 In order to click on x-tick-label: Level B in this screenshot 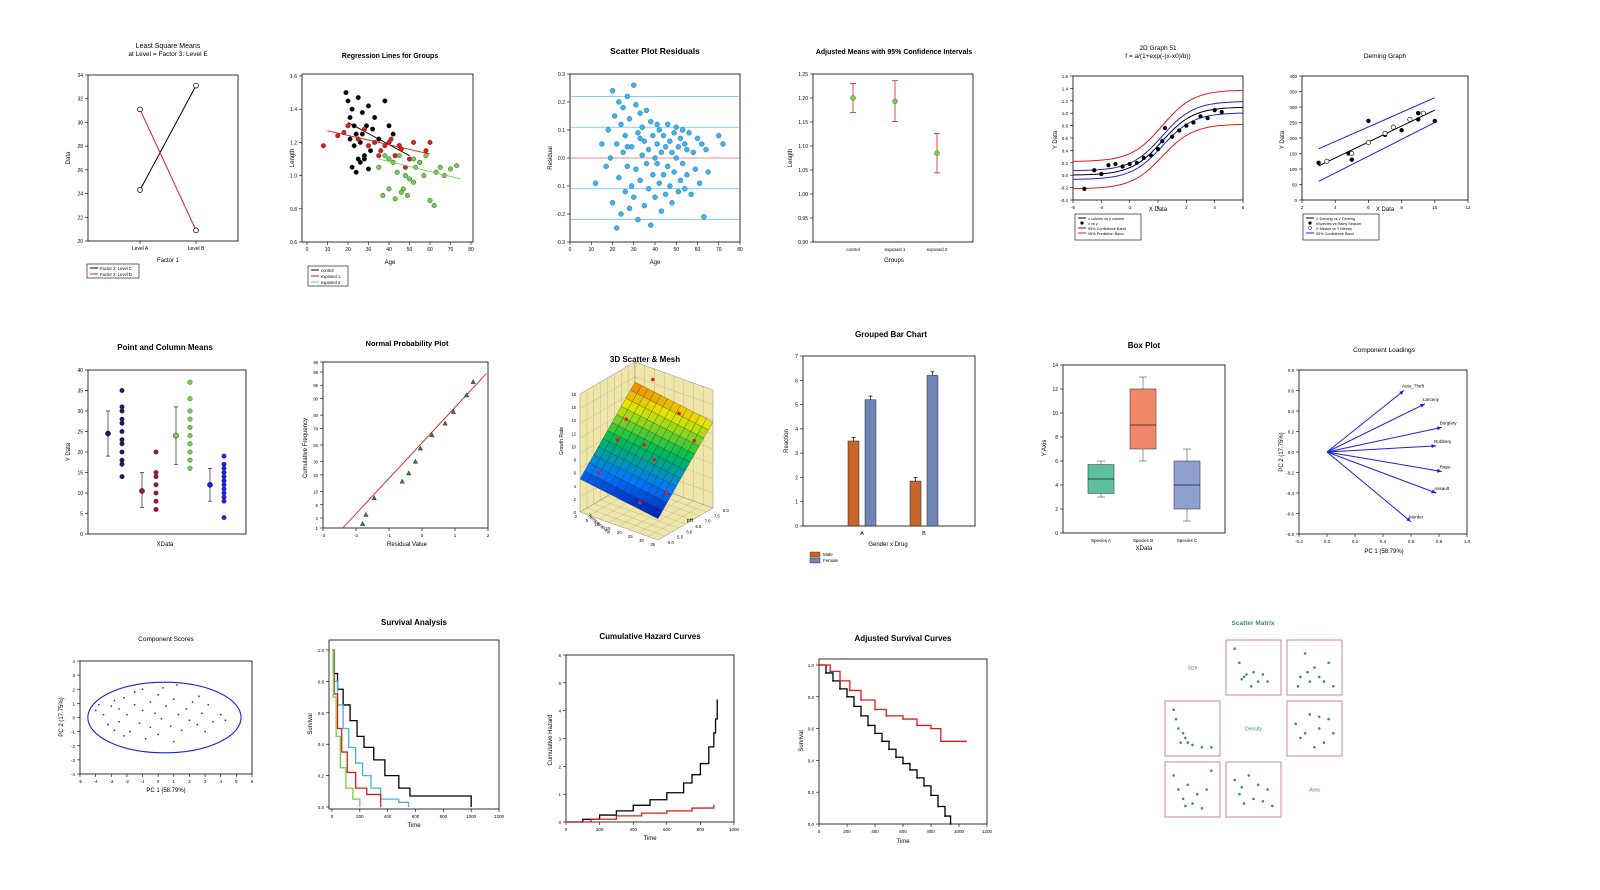, I will do `click(196, 249)`.